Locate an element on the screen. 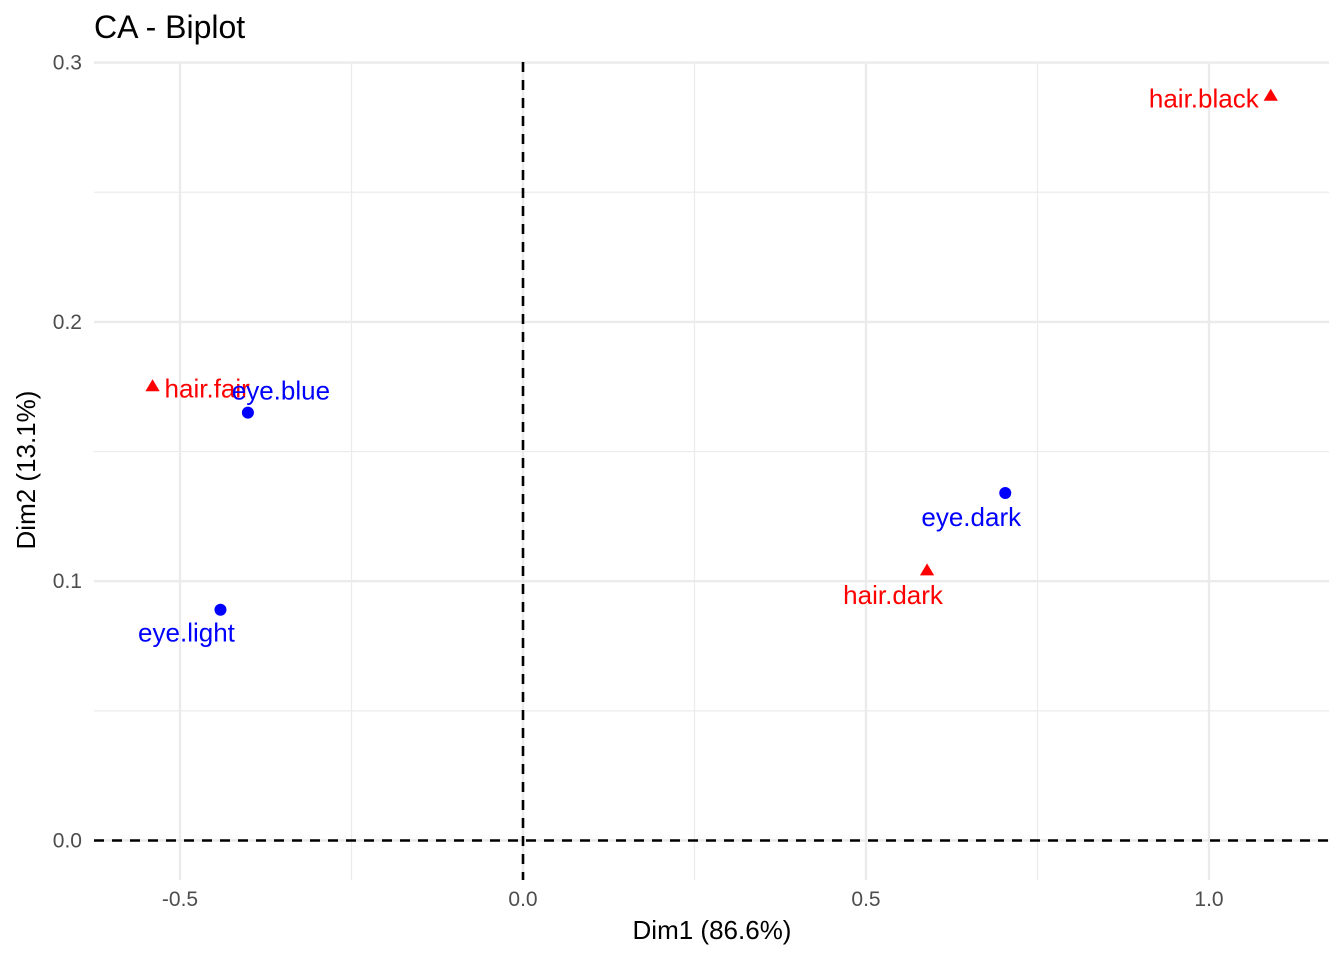 Image resolution: width=1344 pixels, height=960 pixels. y-tick-label: 0.3 is located at coordinates (67, 63).